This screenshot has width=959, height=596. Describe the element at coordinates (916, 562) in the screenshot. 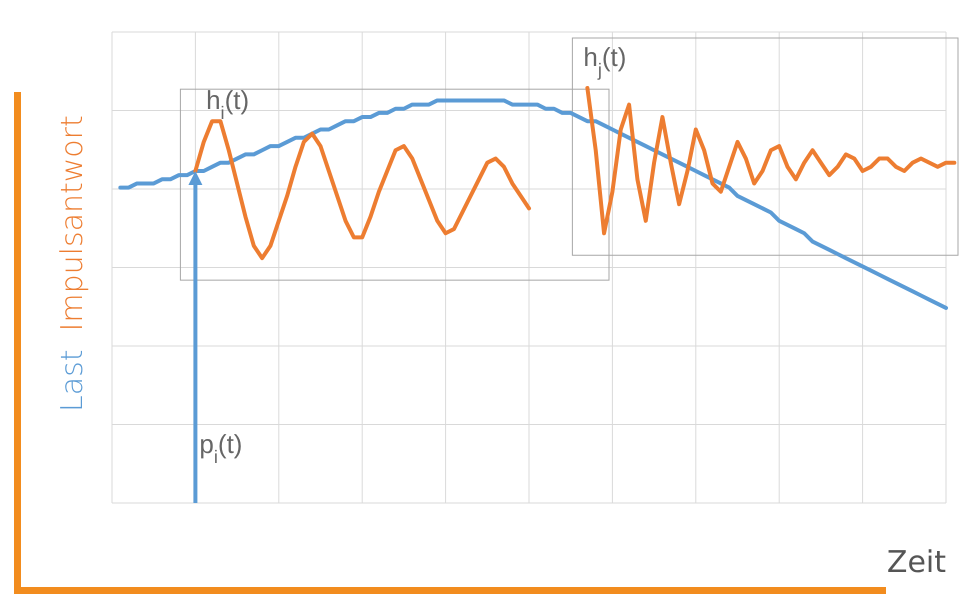

I see `x-axis-title: Zeit` at that location.